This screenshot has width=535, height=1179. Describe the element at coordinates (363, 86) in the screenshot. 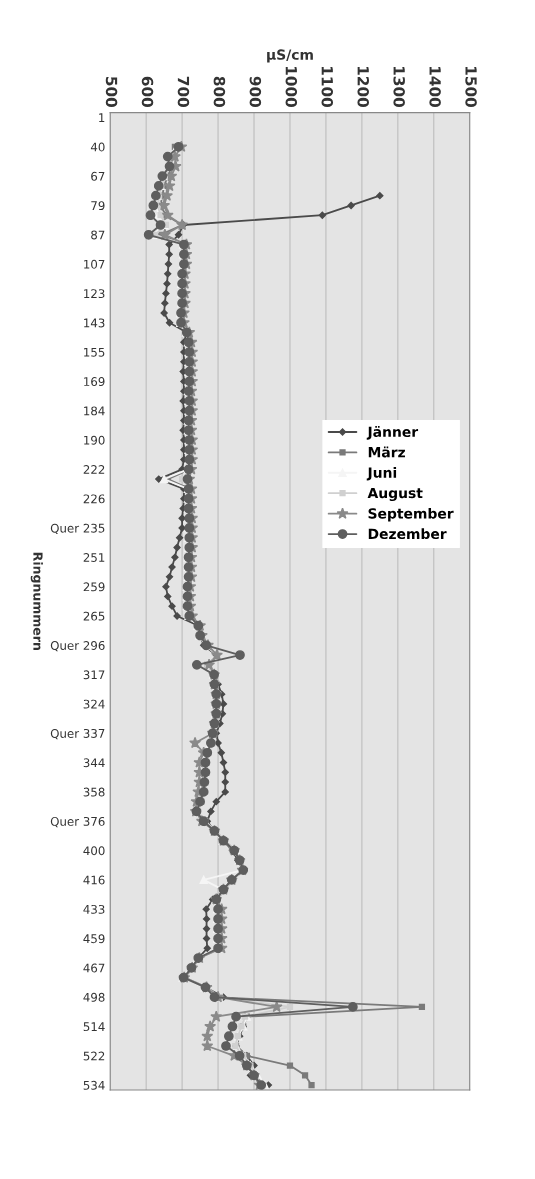

I see `x-tick-label: 1200` at that location.